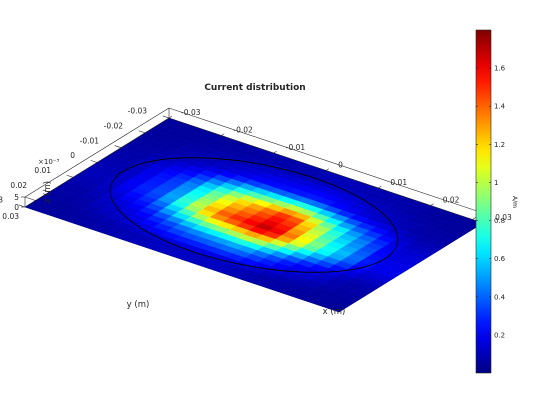 The height and width of the screenshot is (420, 560). What do you see at coordinates (1, 200) in the screenshot?
I see `y-tick-label: 0.03` at bounding box center [1, 200].